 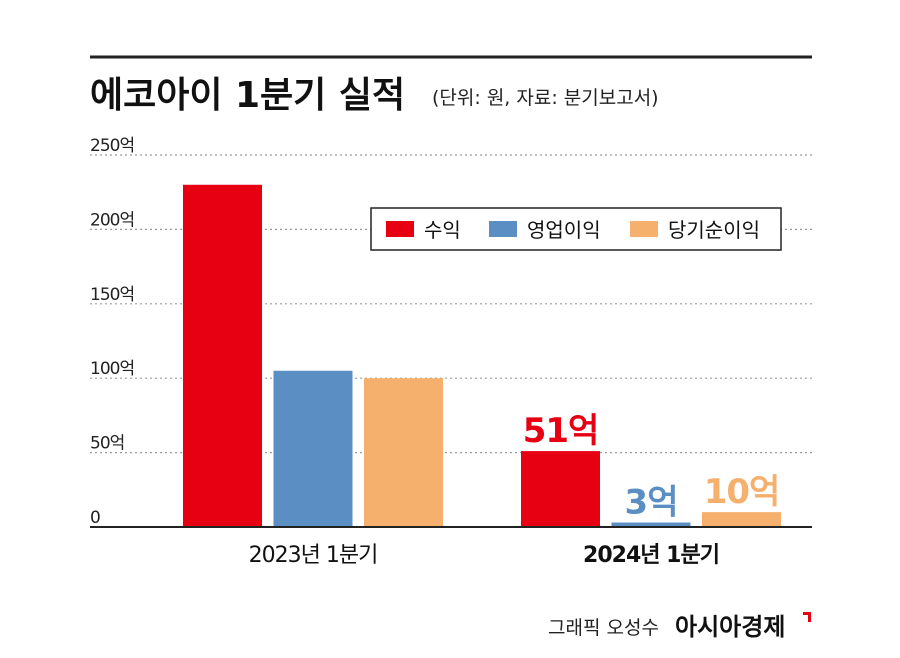 What do you see at coordinates (564, 230) in the screenshot?
I see `legend-label: 영업이익` at bounding box center [564, 230].